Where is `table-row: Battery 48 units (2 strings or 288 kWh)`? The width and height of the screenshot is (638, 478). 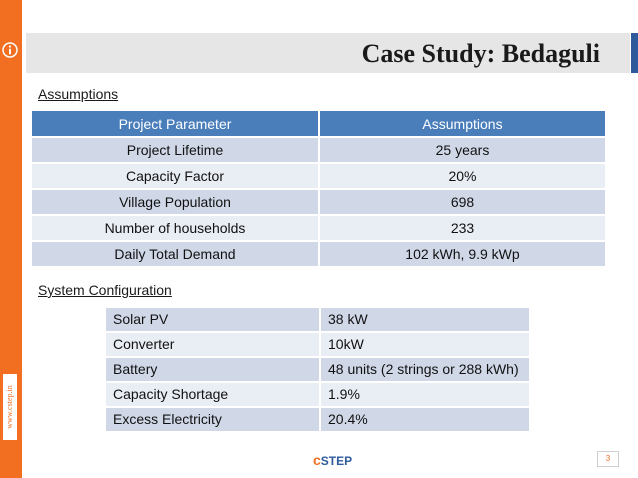
table-row: Battery 48 units (2 strings or 288 kWh) is located at coordinates (318, 369).